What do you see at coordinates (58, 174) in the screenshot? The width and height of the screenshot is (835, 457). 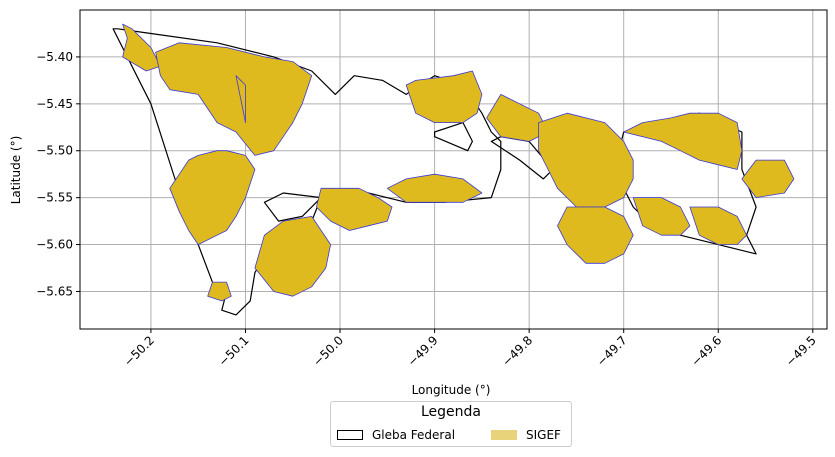 I see `y-axis-ticks: −5.40 −5.45 −5.50 −5.55 −5.60 −5.65` at bounding box center [58, 174].